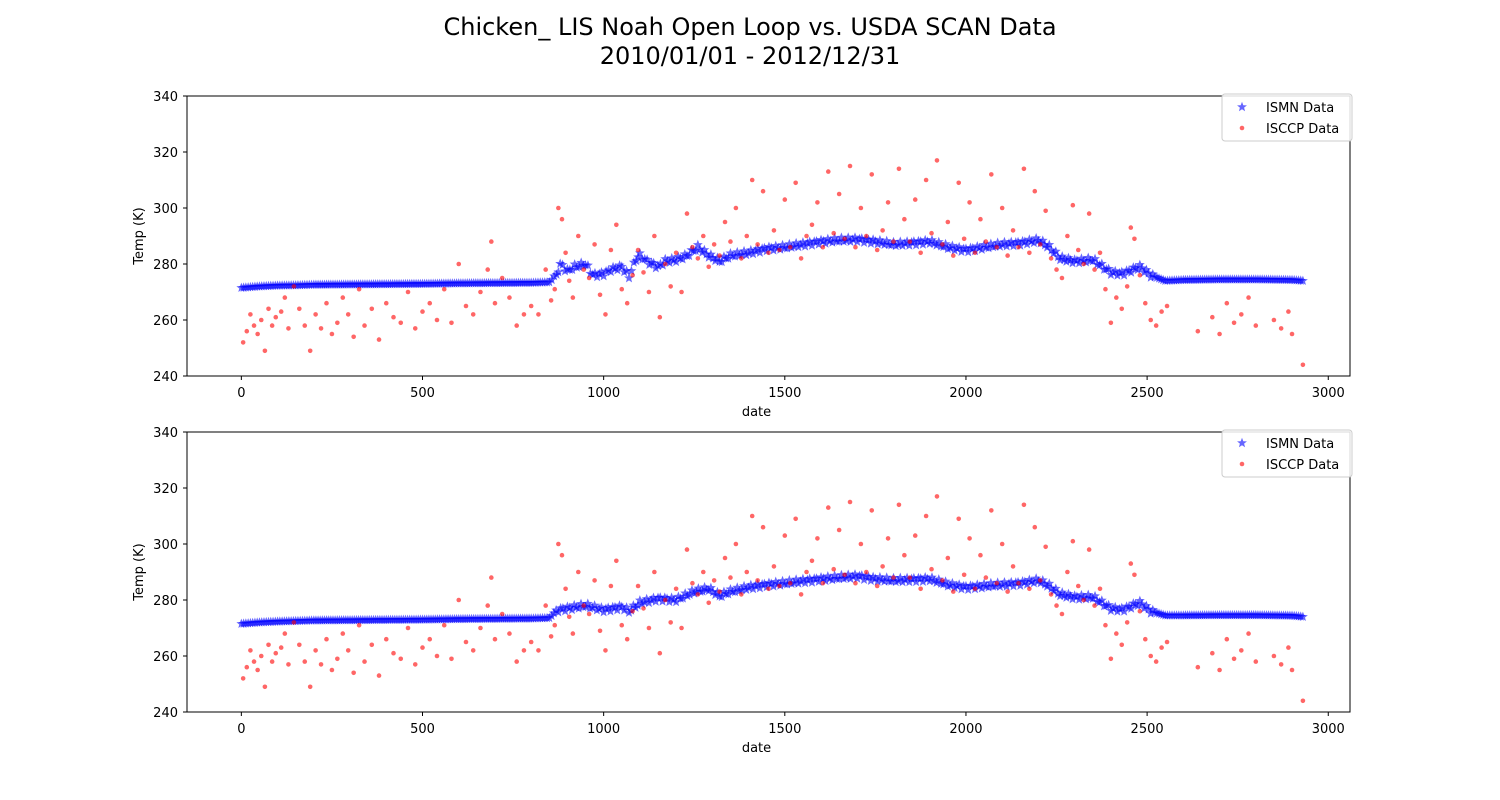 This screenshot has height=800, width=1500. What do you see at coordinates (165, 545) in the screenshot?
I see `y-tick-label: 300` at bounding box center [165, 545].